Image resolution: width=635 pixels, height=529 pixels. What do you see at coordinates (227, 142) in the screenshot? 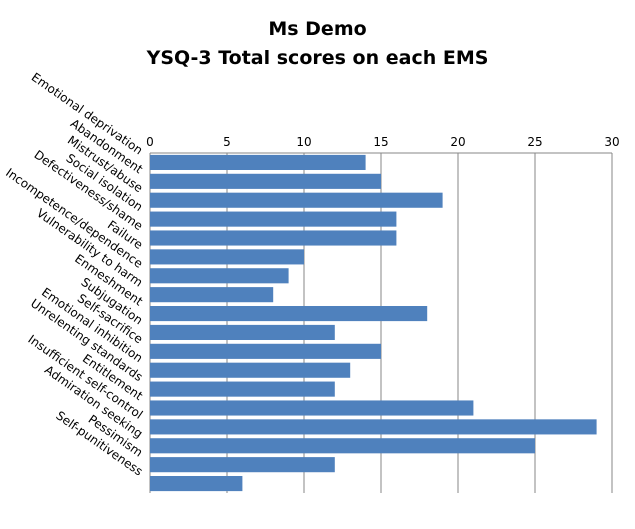
I see `x-tick-label: 5` at bounding box center [227, 142].